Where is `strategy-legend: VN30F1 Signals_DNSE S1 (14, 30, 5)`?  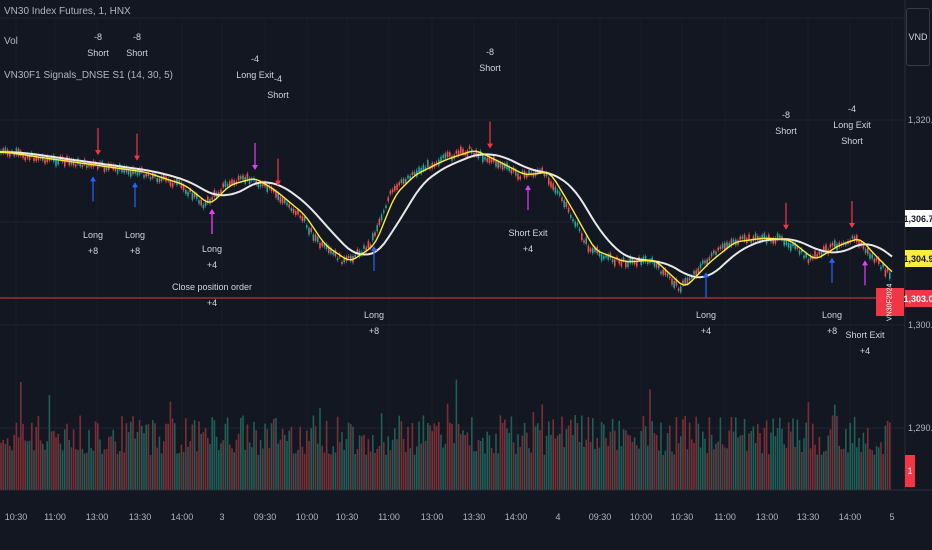 strategy-legend: VN30F1 Signals_DNSE S1 (14, 30, 5) is located at coordinates (88, 75).